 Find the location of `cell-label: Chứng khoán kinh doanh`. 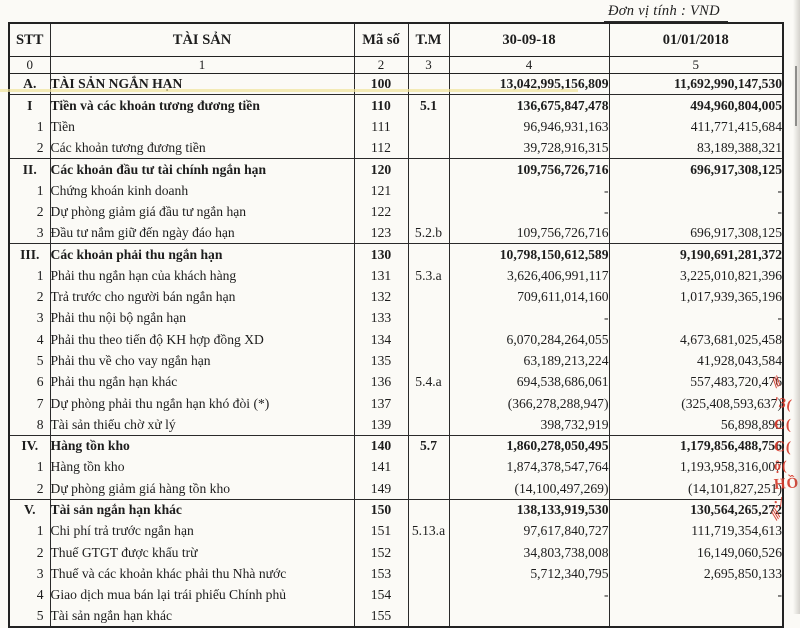

cell-label: Chứng khoán kinh doanh is located at coordinates (201, 190).